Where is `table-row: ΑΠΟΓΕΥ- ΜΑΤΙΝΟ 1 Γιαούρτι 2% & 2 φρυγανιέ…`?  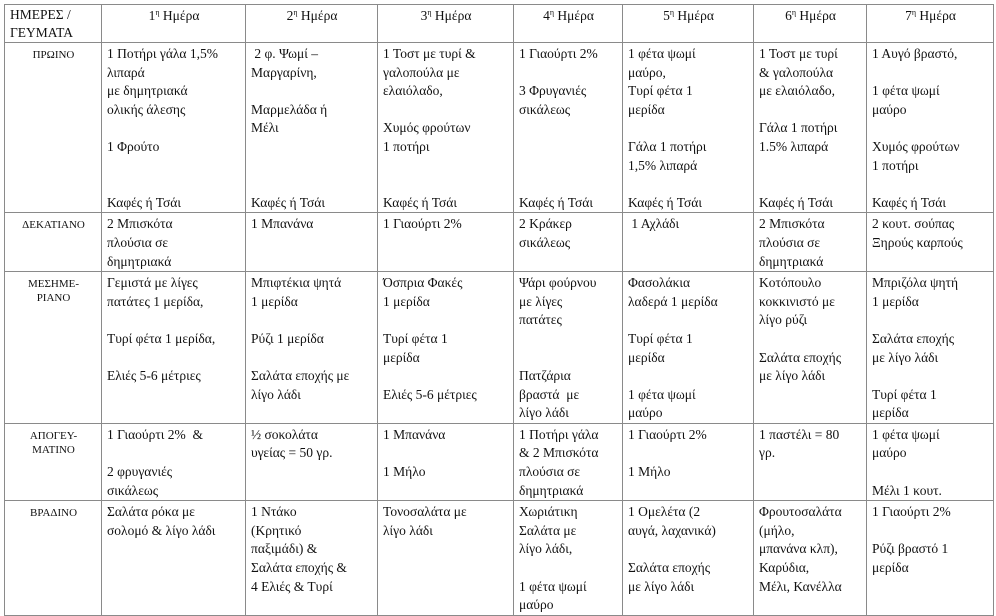 table-row: ΑΠΟΓΕΥ- ΜΑΤΙΝΟ 1 Γιαούρτι 2% & 2 φρυγανιέ… is located at coordinates (499, 462).